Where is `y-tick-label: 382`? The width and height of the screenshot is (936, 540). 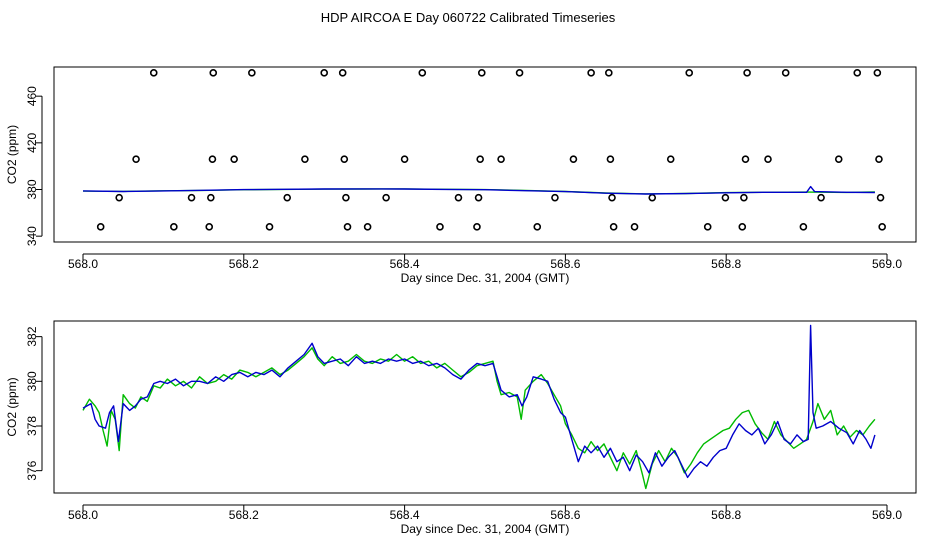
y-tick-label: 382 is located at coordinates (32, 336).